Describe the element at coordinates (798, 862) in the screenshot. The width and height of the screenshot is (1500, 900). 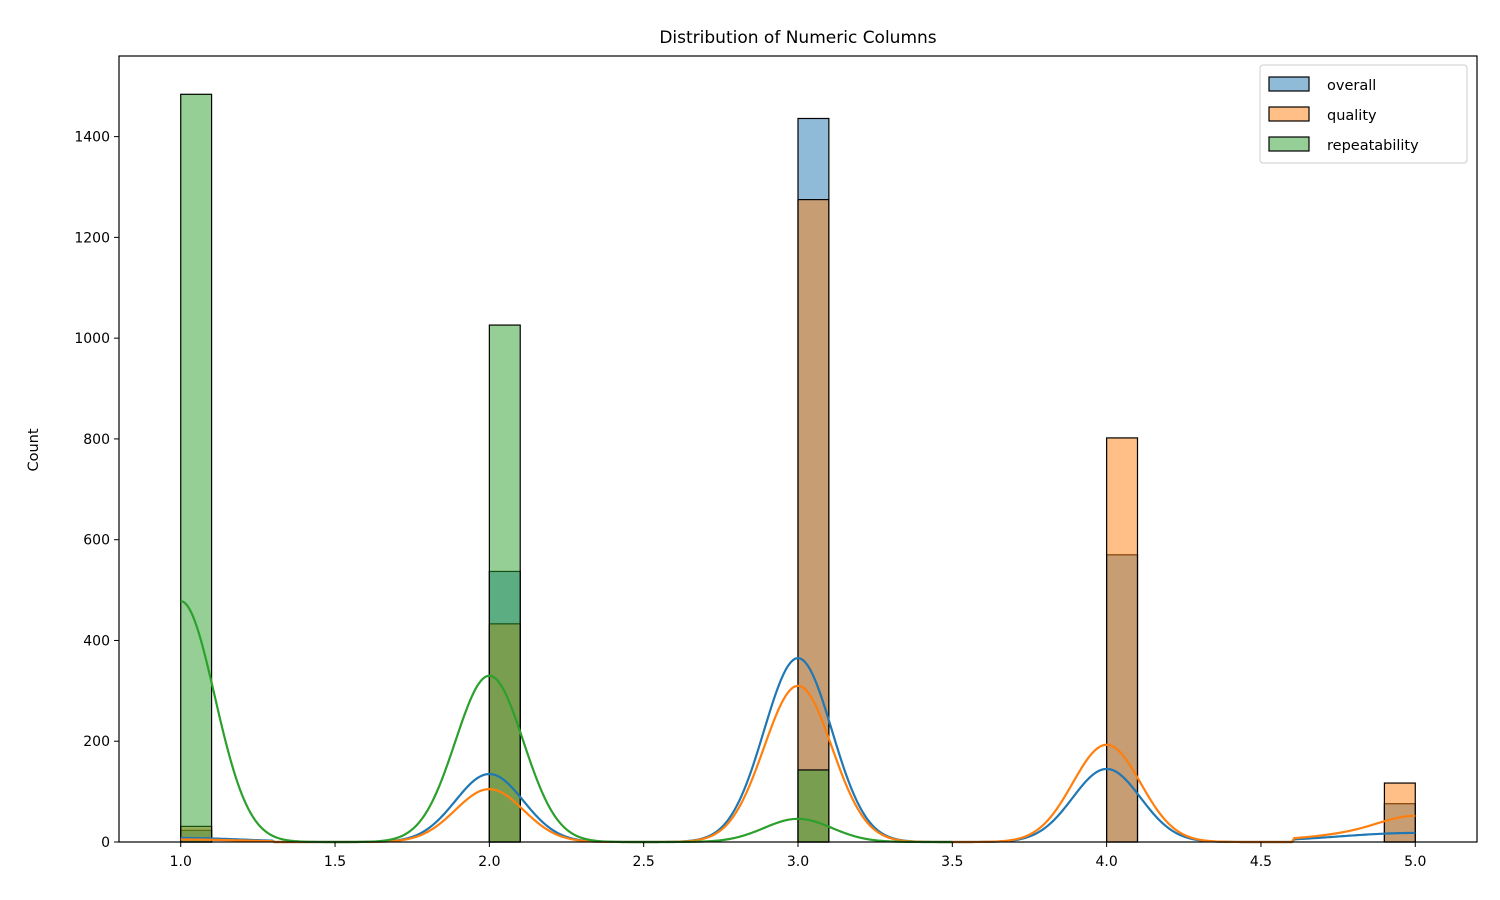
I see `x-tick-label: 3.0` at that location.